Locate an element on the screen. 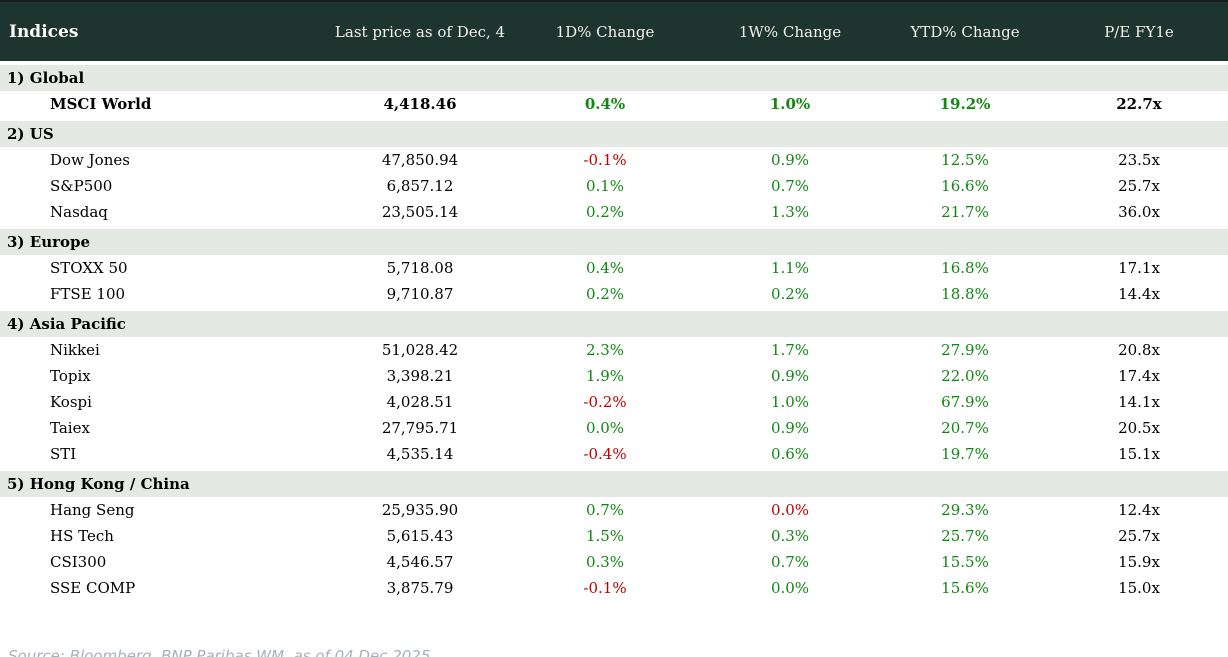  section-title: 2) US is located at coordinates (614, 132).